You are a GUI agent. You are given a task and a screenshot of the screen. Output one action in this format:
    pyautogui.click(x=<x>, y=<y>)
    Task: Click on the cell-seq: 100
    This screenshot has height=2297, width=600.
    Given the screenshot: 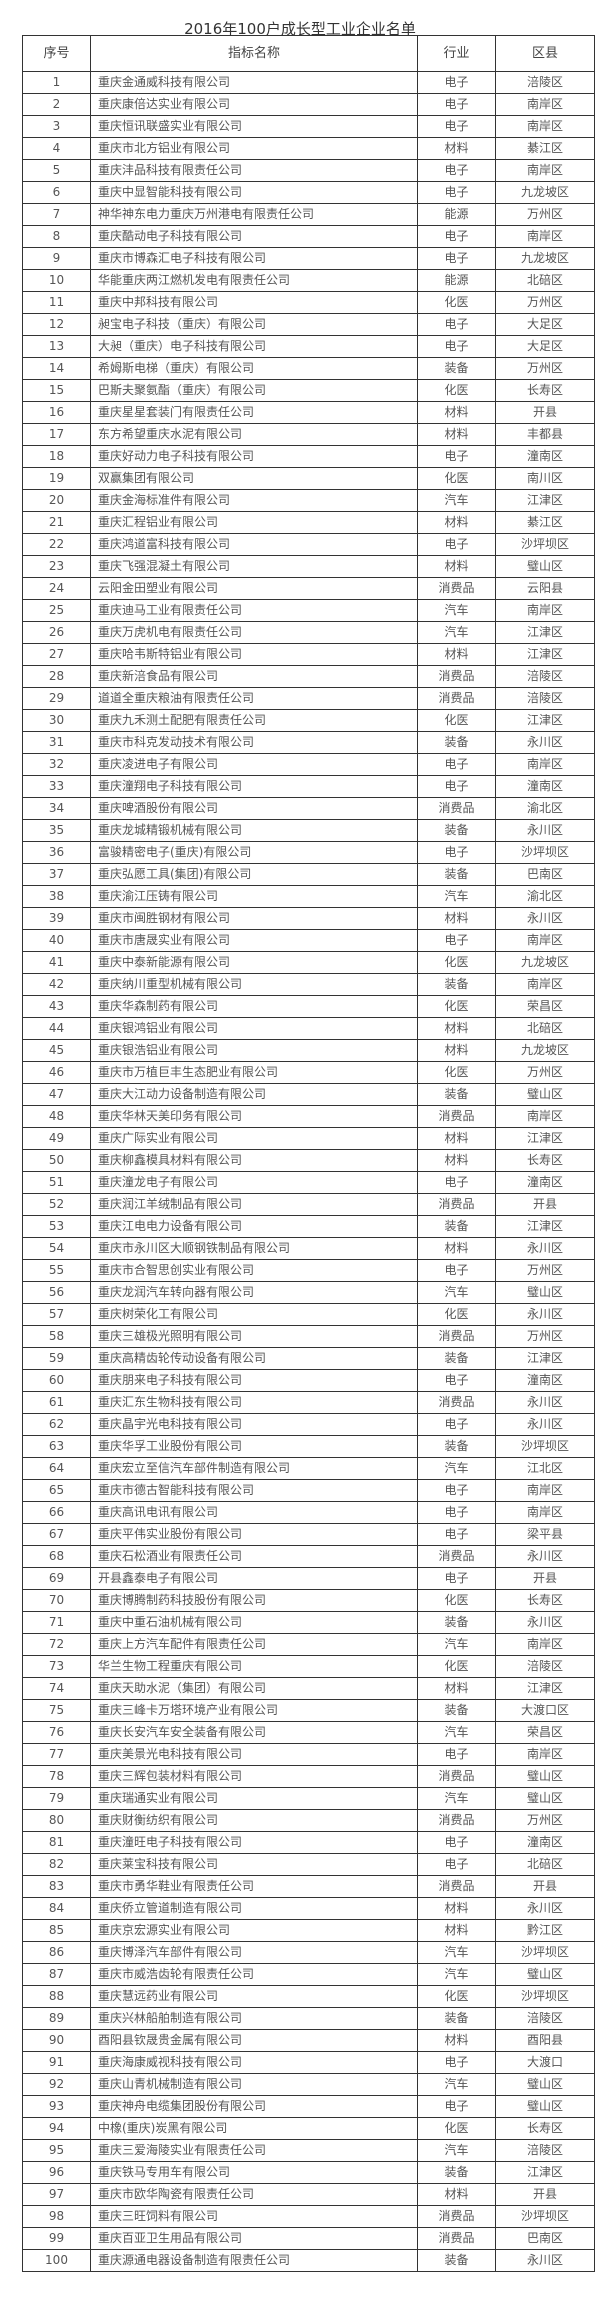 What is the action you would take?
    pyautogui.click(x=56, y=2260)
    